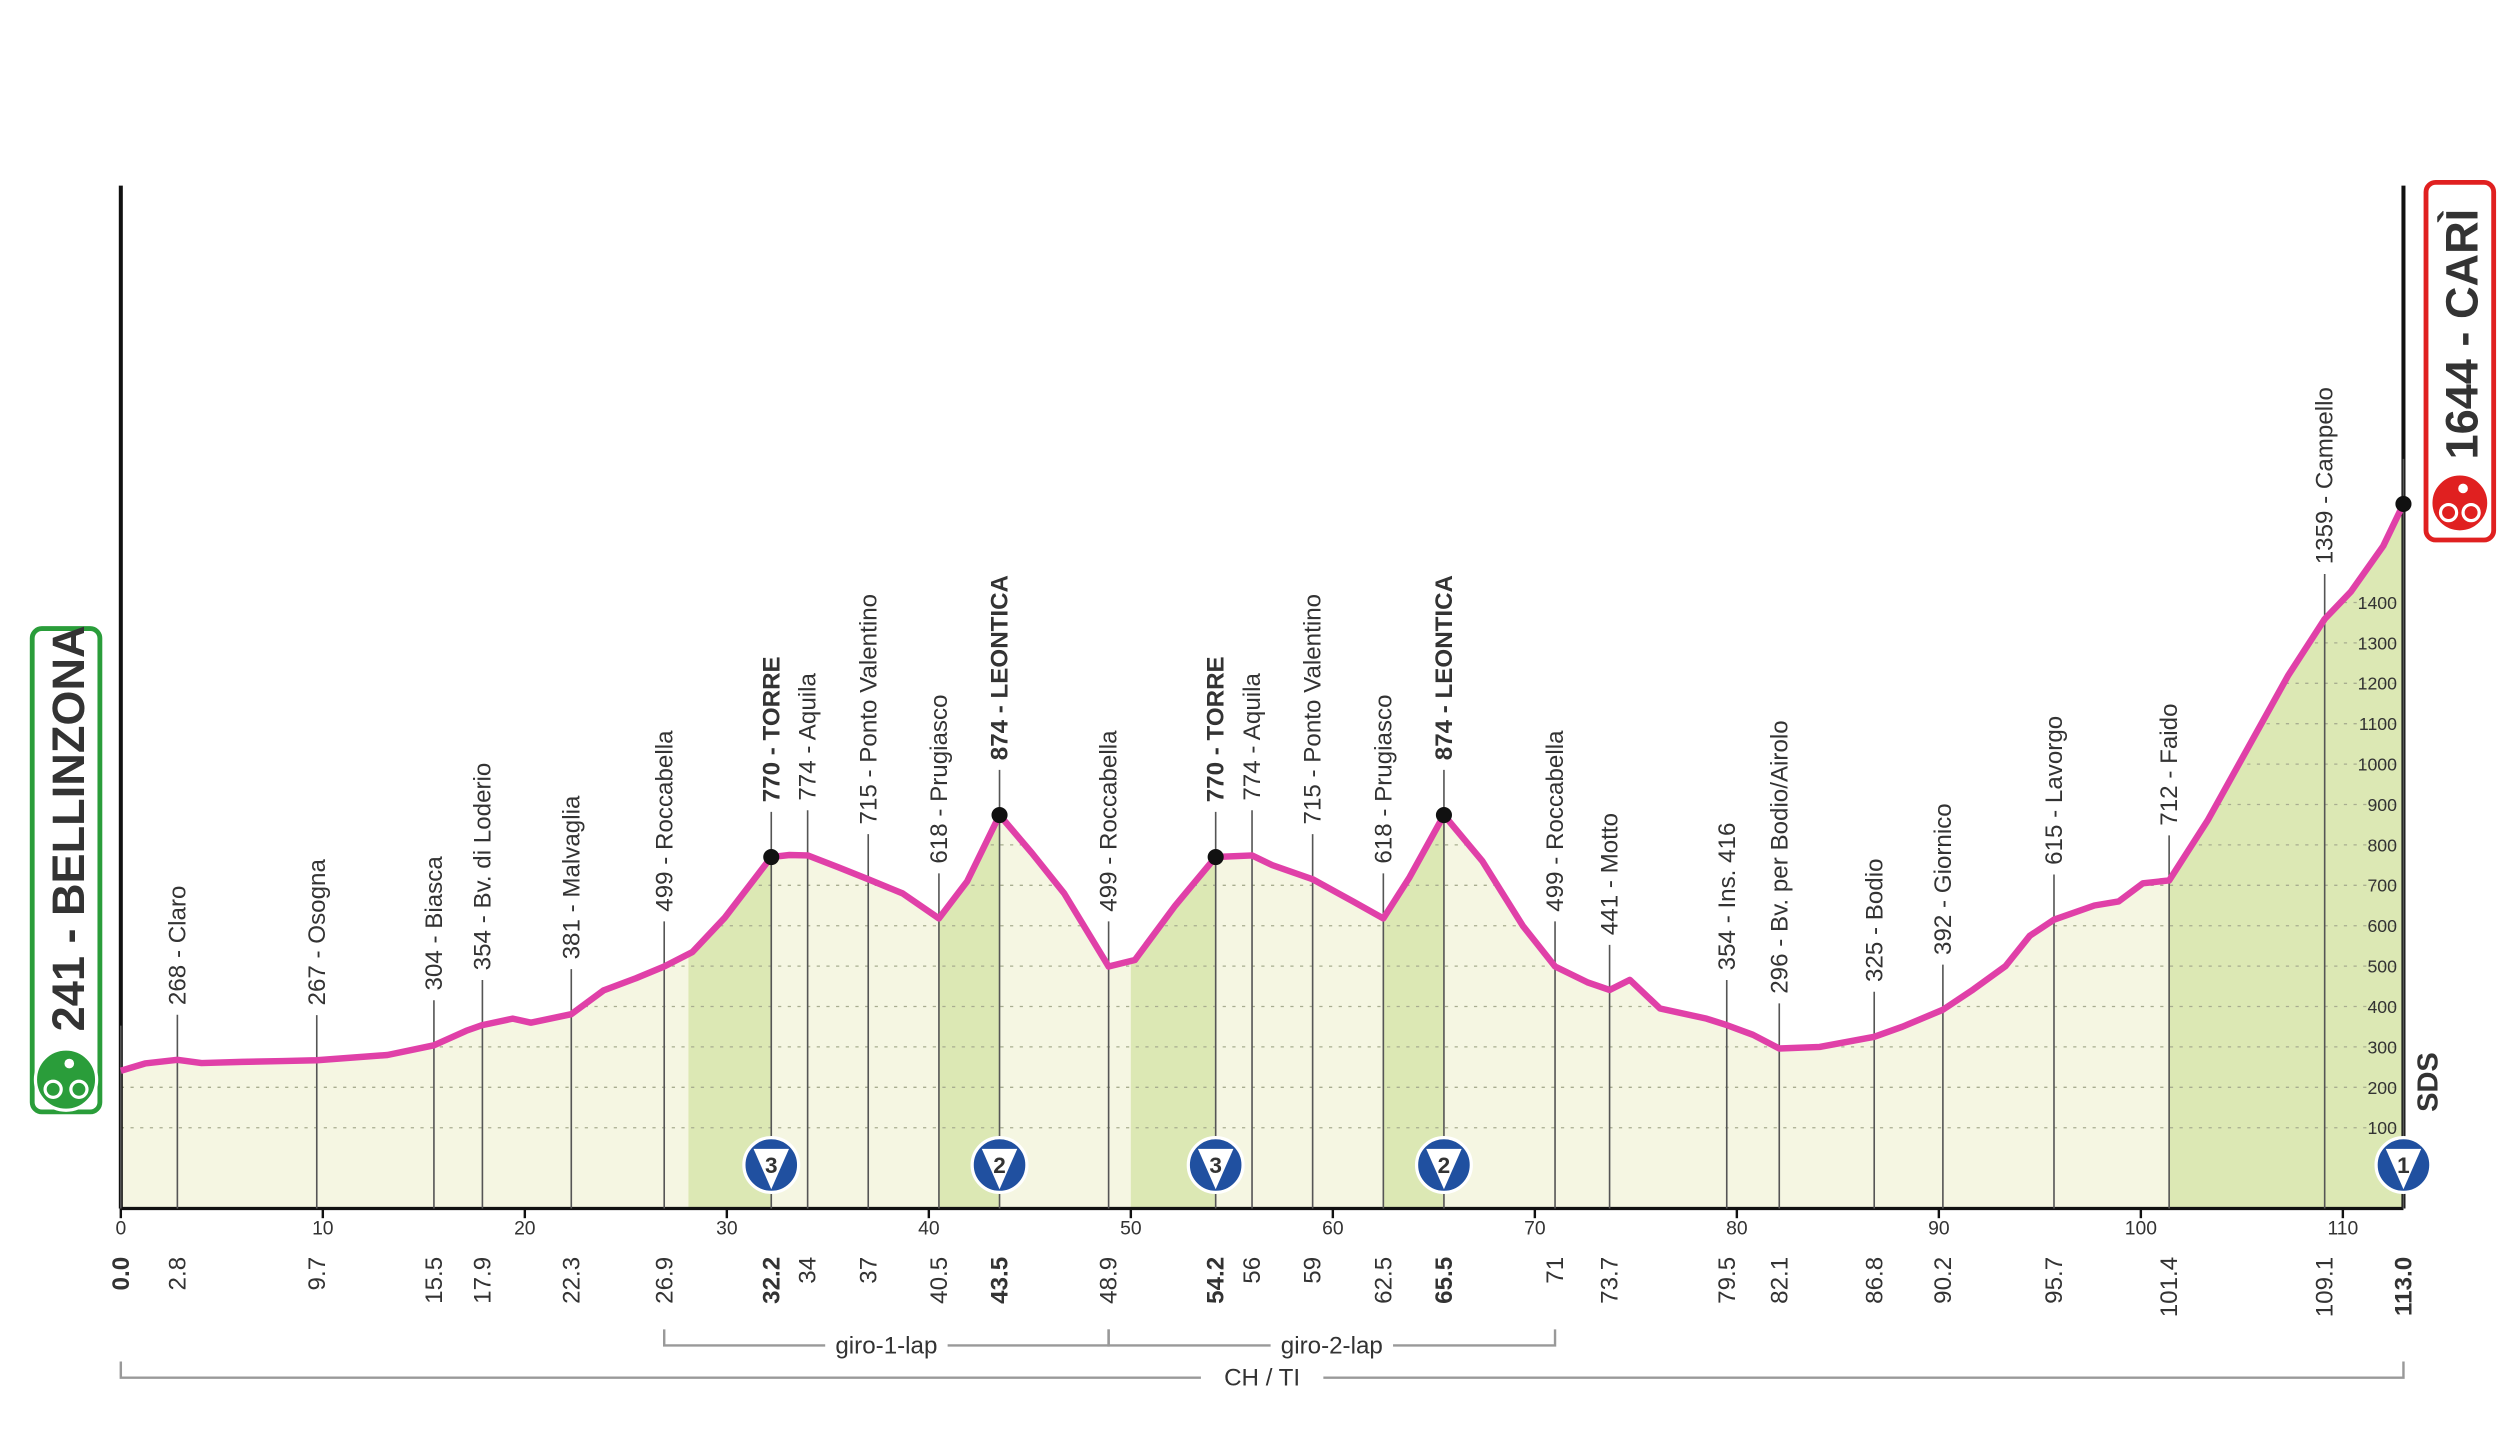 The image size is (2513, 1436). What do you see at coordinates (2378, 643) in the screenshot?
I see `y-tick-label: 1300` at bounding box center [2378, 643].